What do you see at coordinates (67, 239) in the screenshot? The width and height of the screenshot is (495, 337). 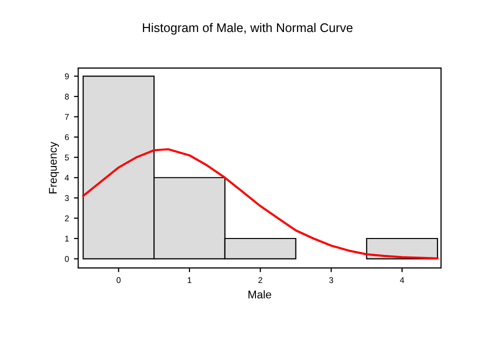 I see `y-tick-label: 1` at bounding box center [67, 239].